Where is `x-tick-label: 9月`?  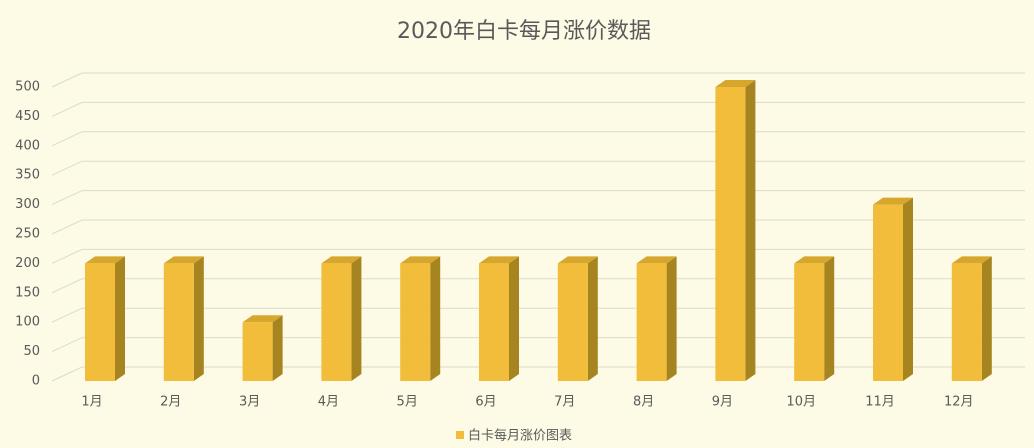 x-tick-label: 9月 is located at coordinates (722, 402).